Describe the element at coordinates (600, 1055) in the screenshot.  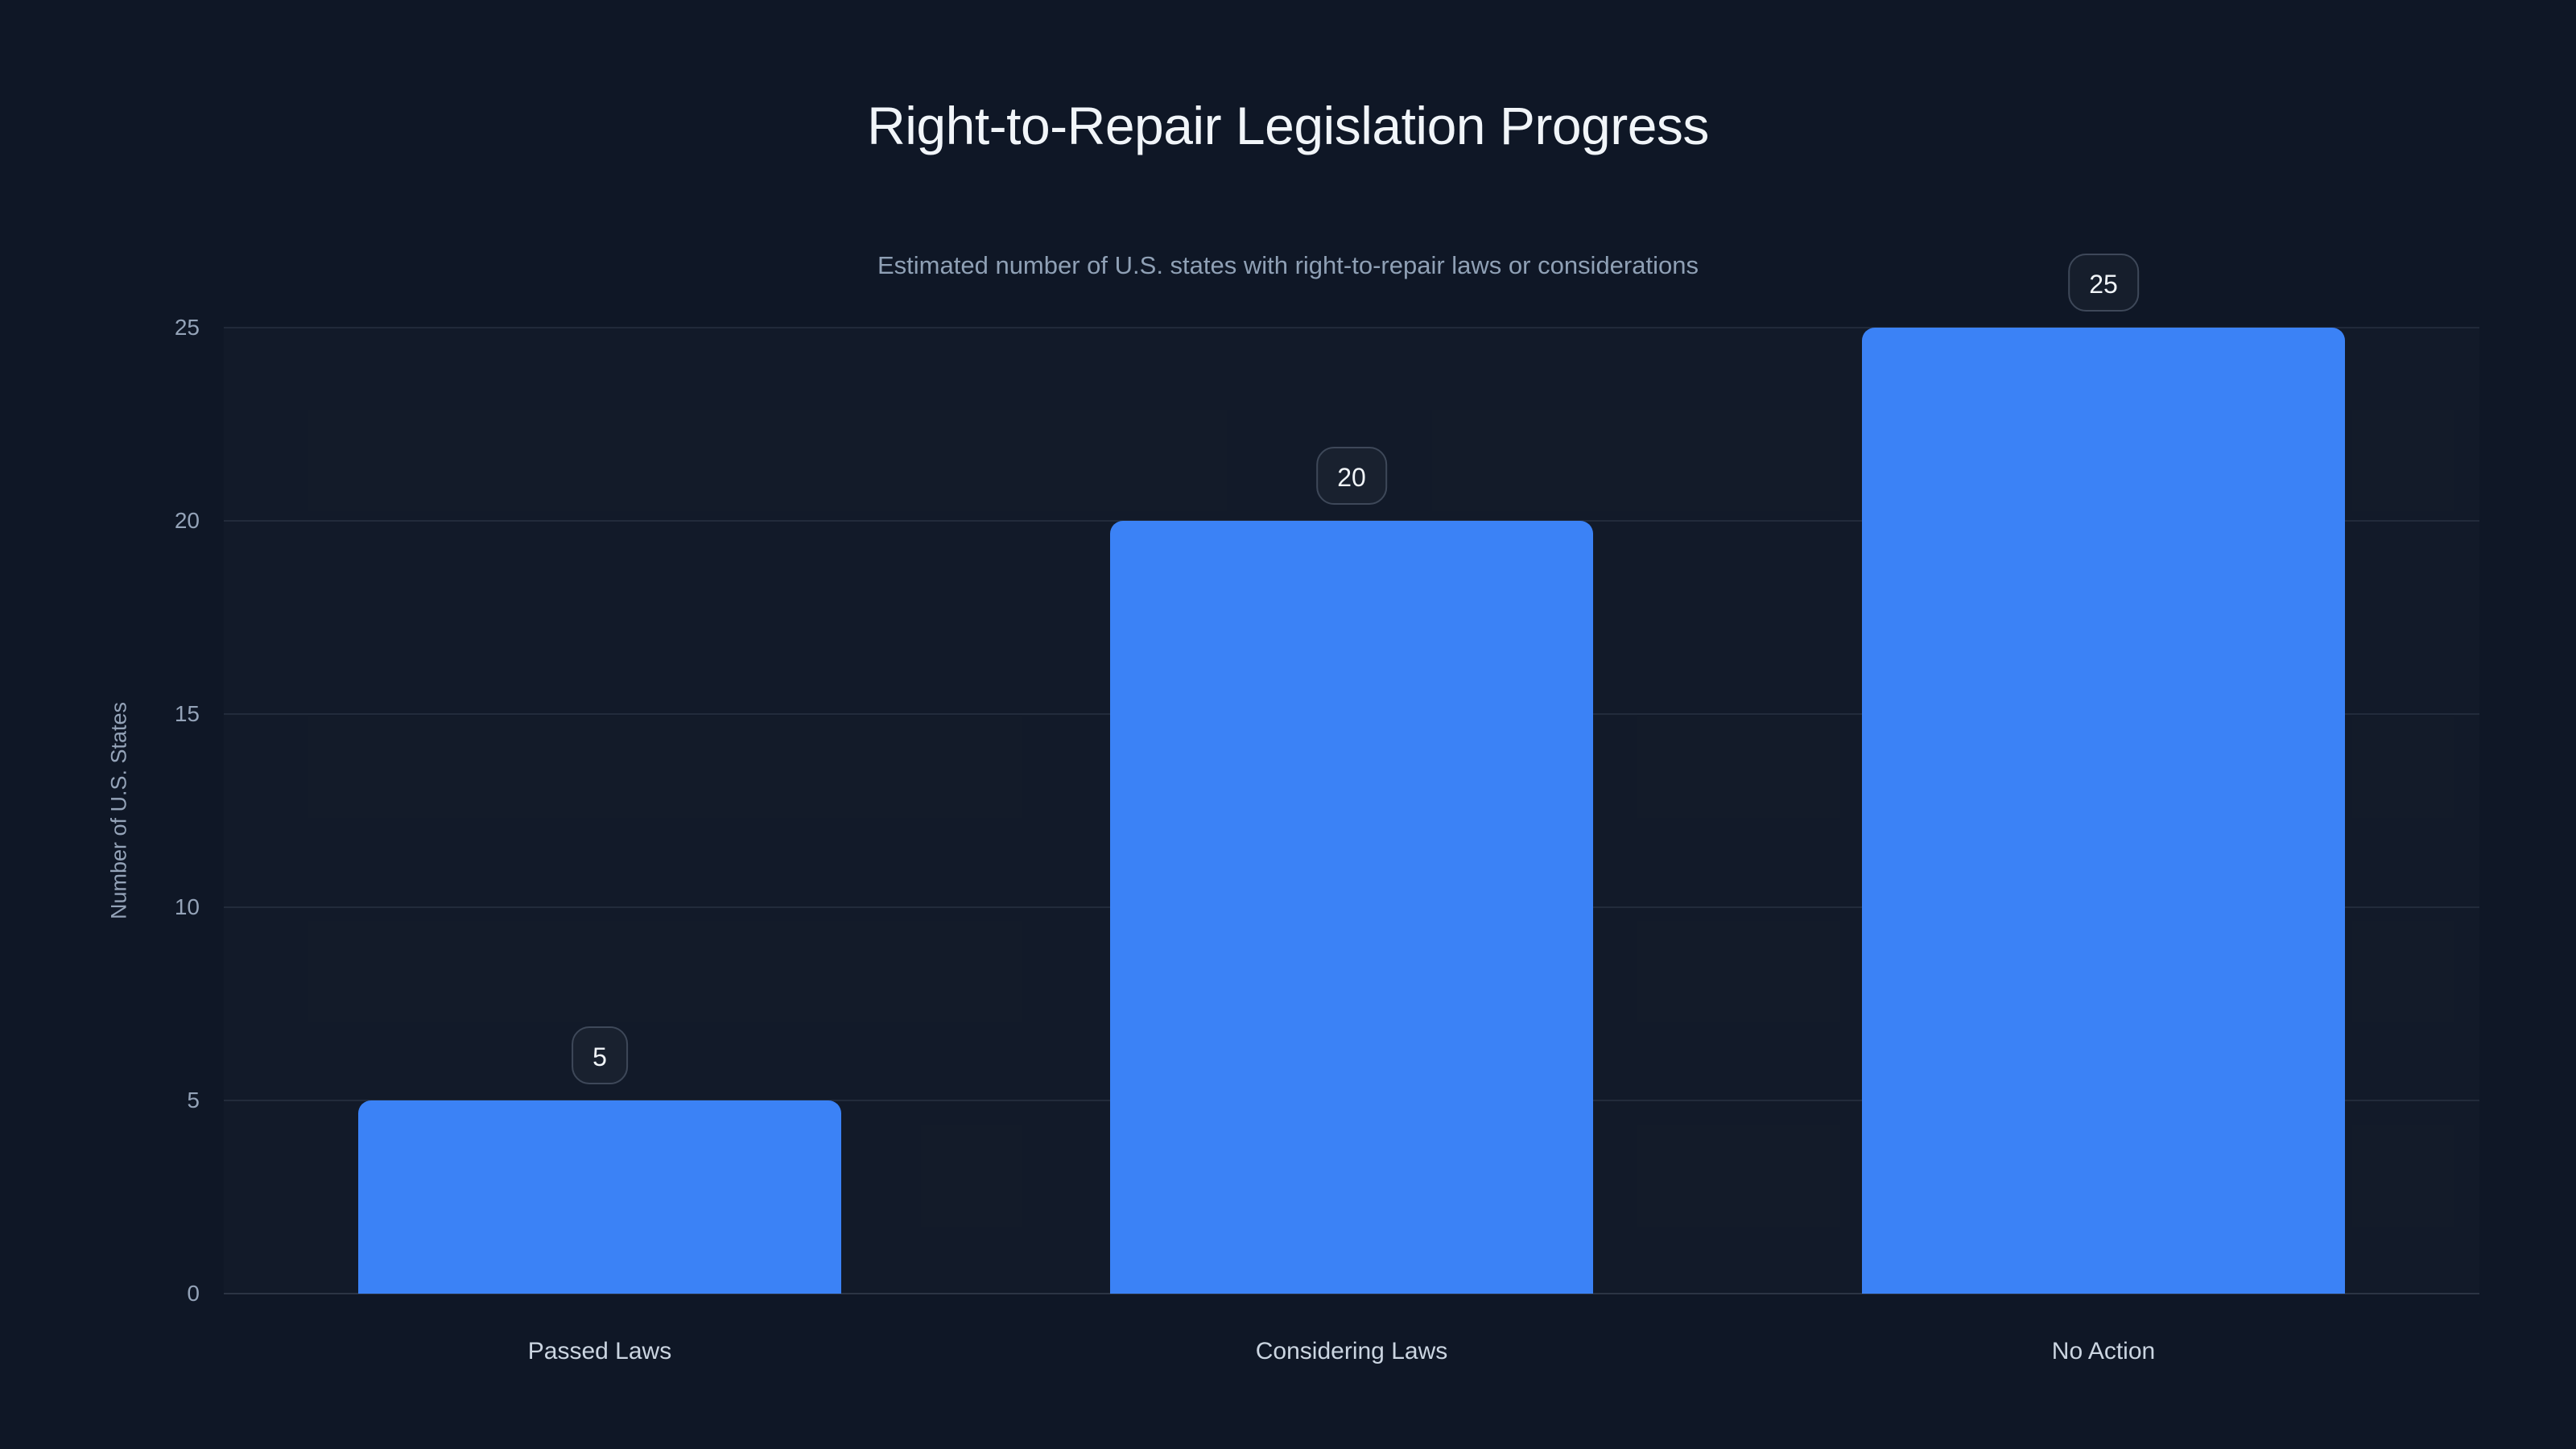
I see `value-badge-passed-laws: 5` at that location.